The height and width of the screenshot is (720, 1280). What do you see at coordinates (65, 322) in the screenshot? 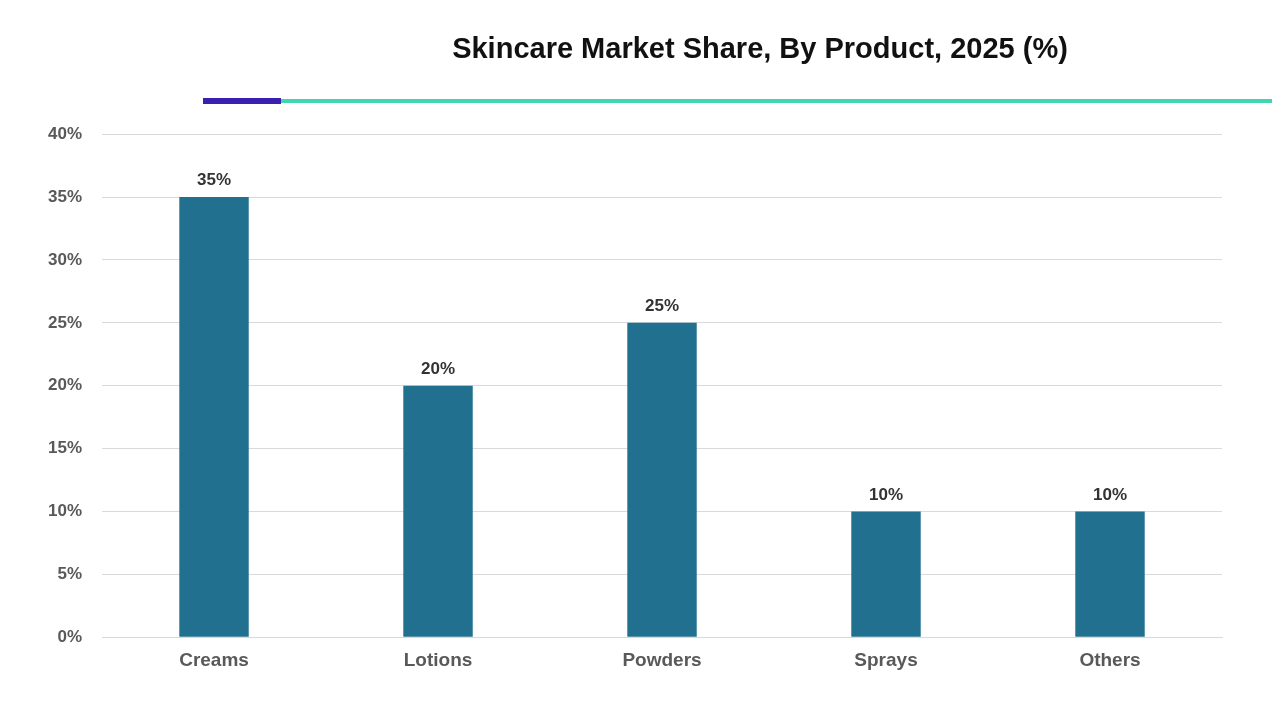
I see `y-tick-label: 25%` at bounding box center [65, 322].